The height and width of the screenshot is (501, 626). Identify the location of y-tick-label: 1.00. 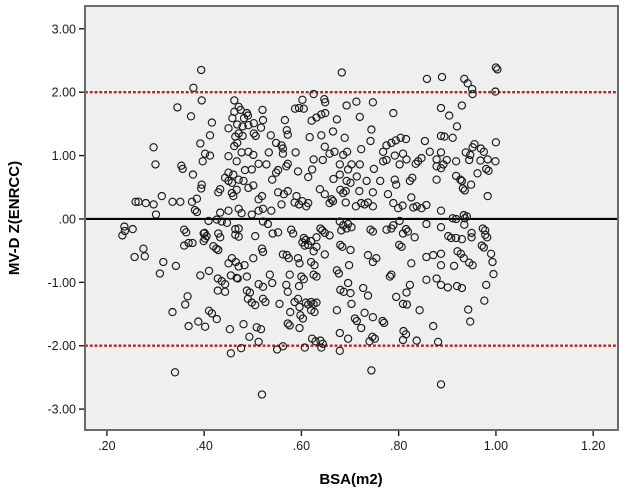
(64, 156).